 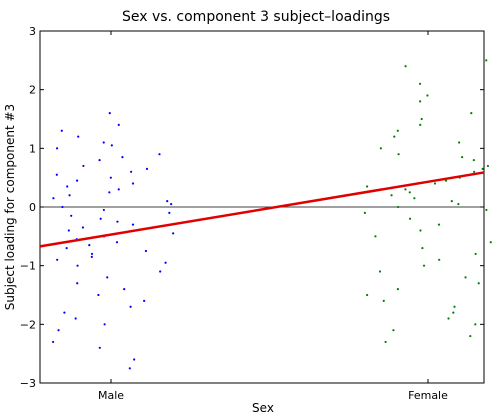 What do you see at coordinates (28, 324) in the screenshot?
I see `y-tick-label: −2` at bounding box center [28, 324].